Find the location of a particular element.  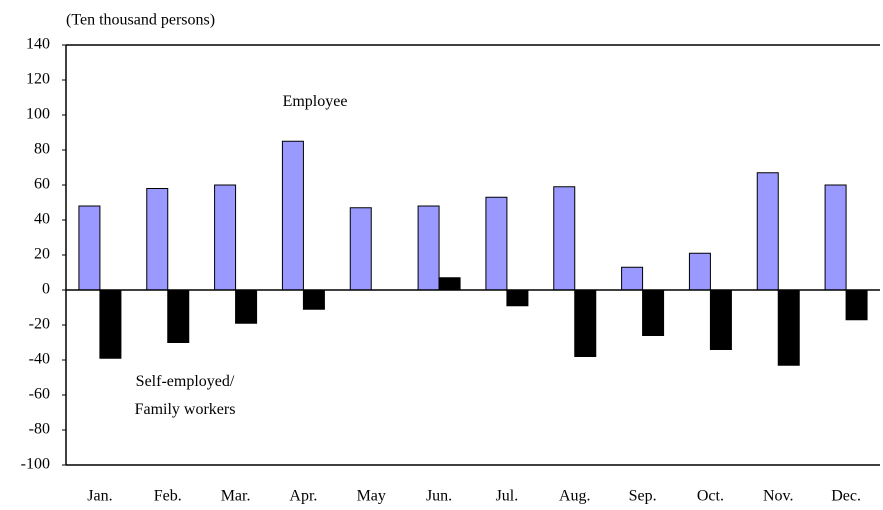

y-tick-label: -20 is located at coordinates (39, 324).